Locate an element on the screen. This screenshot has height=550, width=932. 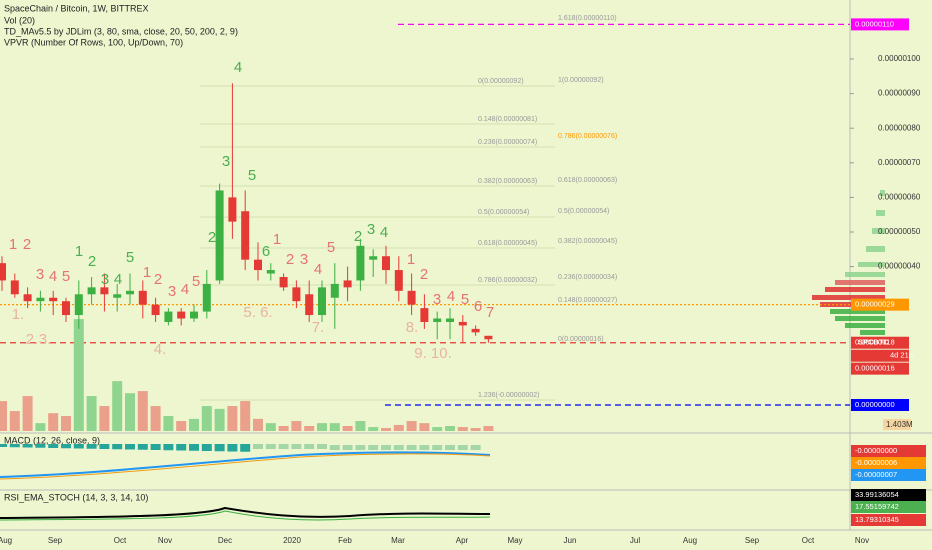
fib-label: 0(0.00000016) is located at coordinates (581, 339).